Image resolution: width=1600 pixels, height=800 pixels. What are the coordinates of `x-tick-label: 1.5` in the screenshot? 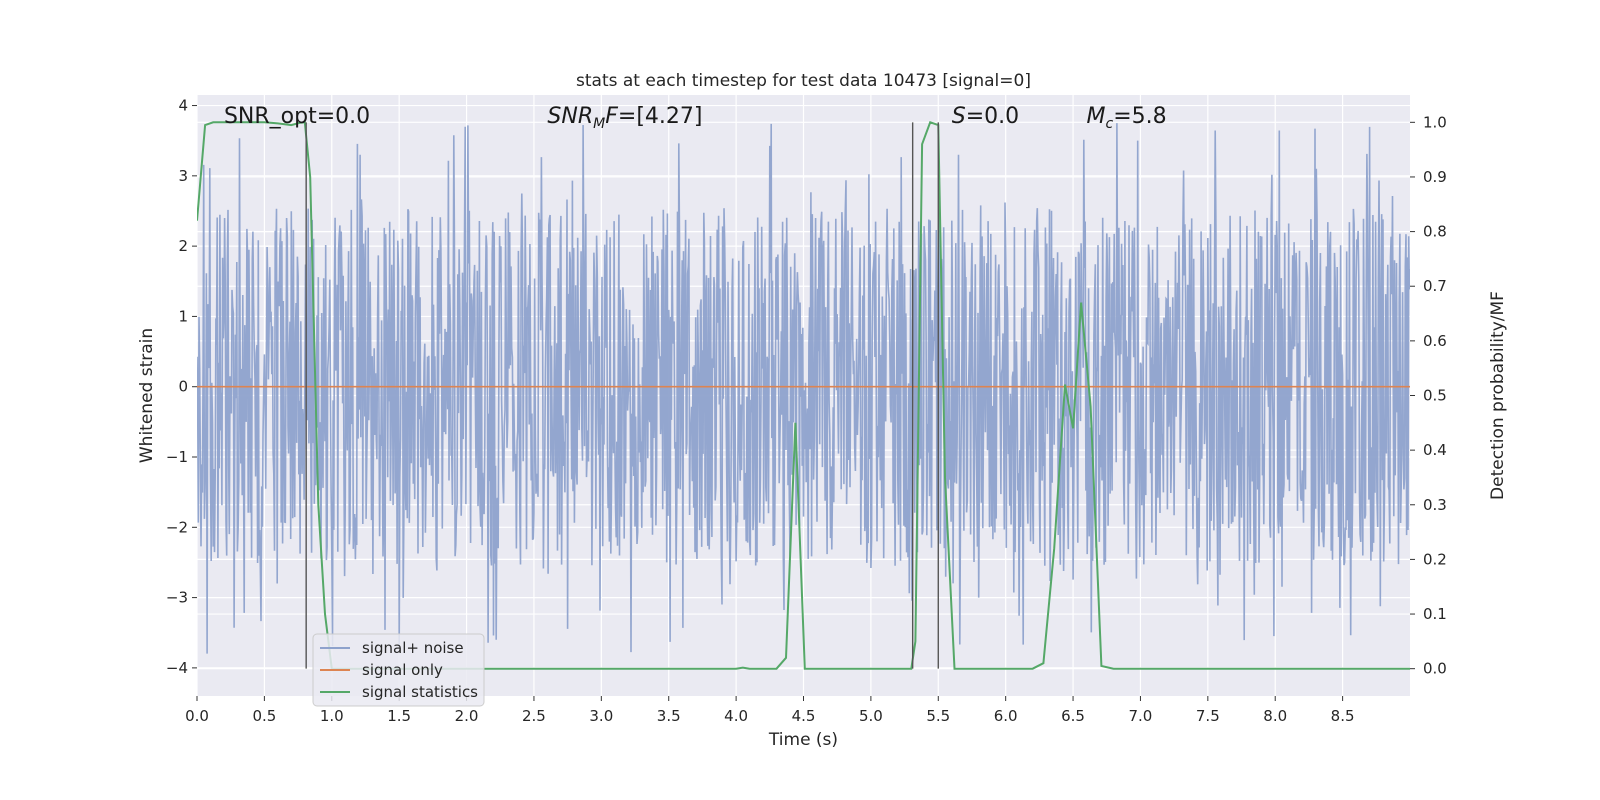 It's located at (399, 716).